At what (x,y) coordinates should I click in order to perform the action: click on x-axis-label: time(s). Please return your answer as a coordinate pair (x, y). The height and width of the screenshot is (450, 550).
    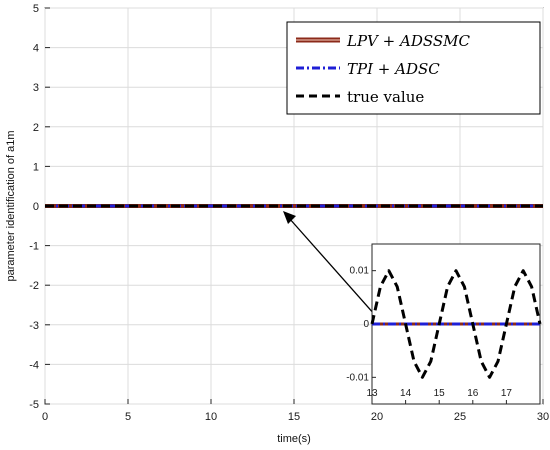
    Looking at the image, I should click on (294, 439).